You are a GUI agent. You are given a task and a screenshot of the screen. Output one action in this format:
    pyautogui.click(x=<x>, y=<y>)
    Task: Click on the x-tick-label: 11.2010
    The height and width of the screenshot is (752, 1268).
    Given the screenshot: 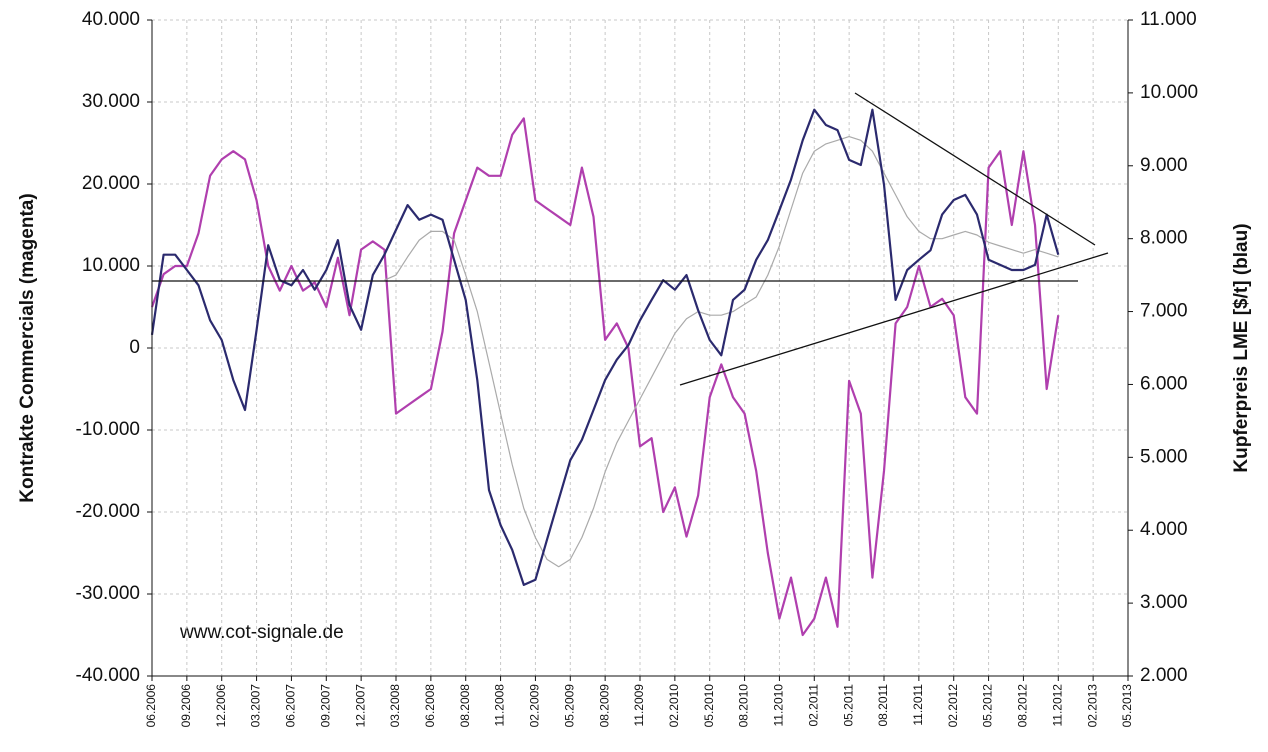 What is the action you would take?
    pyautogui.click(x=779, y=705)
    